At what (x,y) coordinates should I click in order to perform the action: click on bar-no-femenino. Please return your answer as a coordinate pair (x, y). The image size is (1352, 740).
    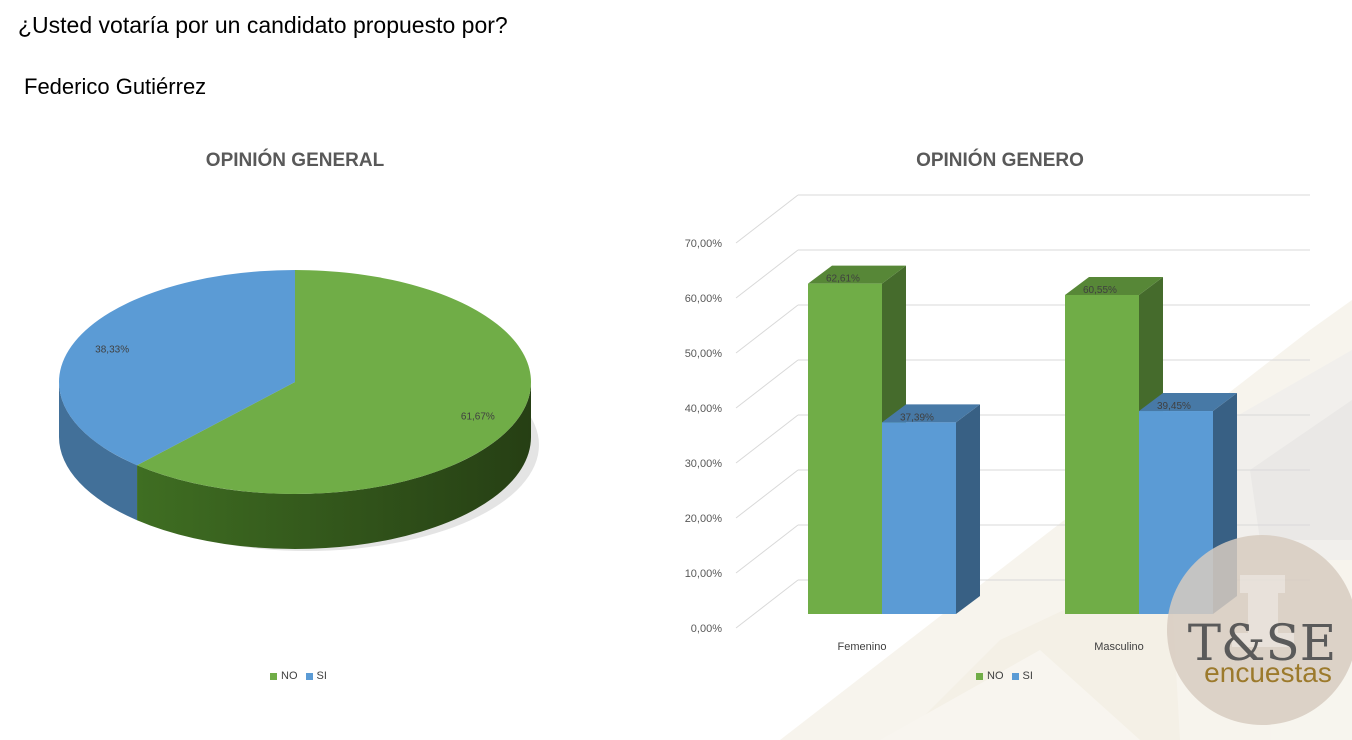
    Looking at the image, I should click on (845, 448).